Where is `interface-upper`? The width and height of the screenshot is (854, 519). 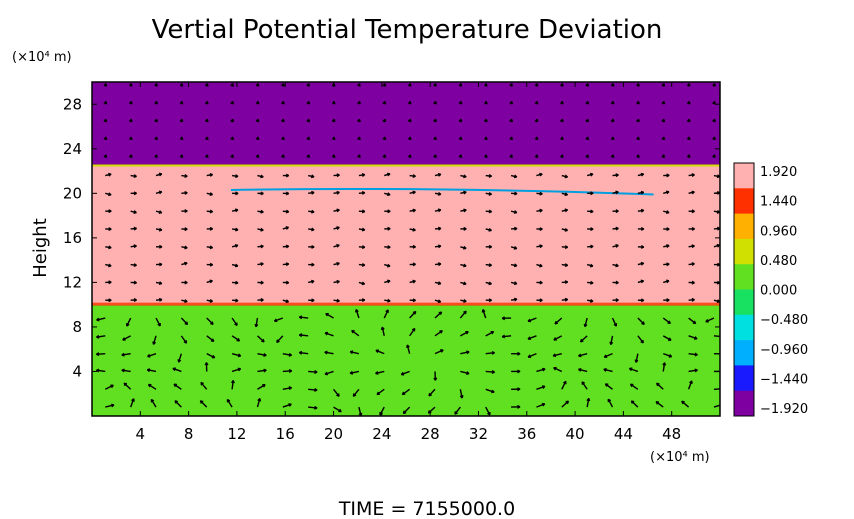
interface-upper is located at coordinates (406, 165).